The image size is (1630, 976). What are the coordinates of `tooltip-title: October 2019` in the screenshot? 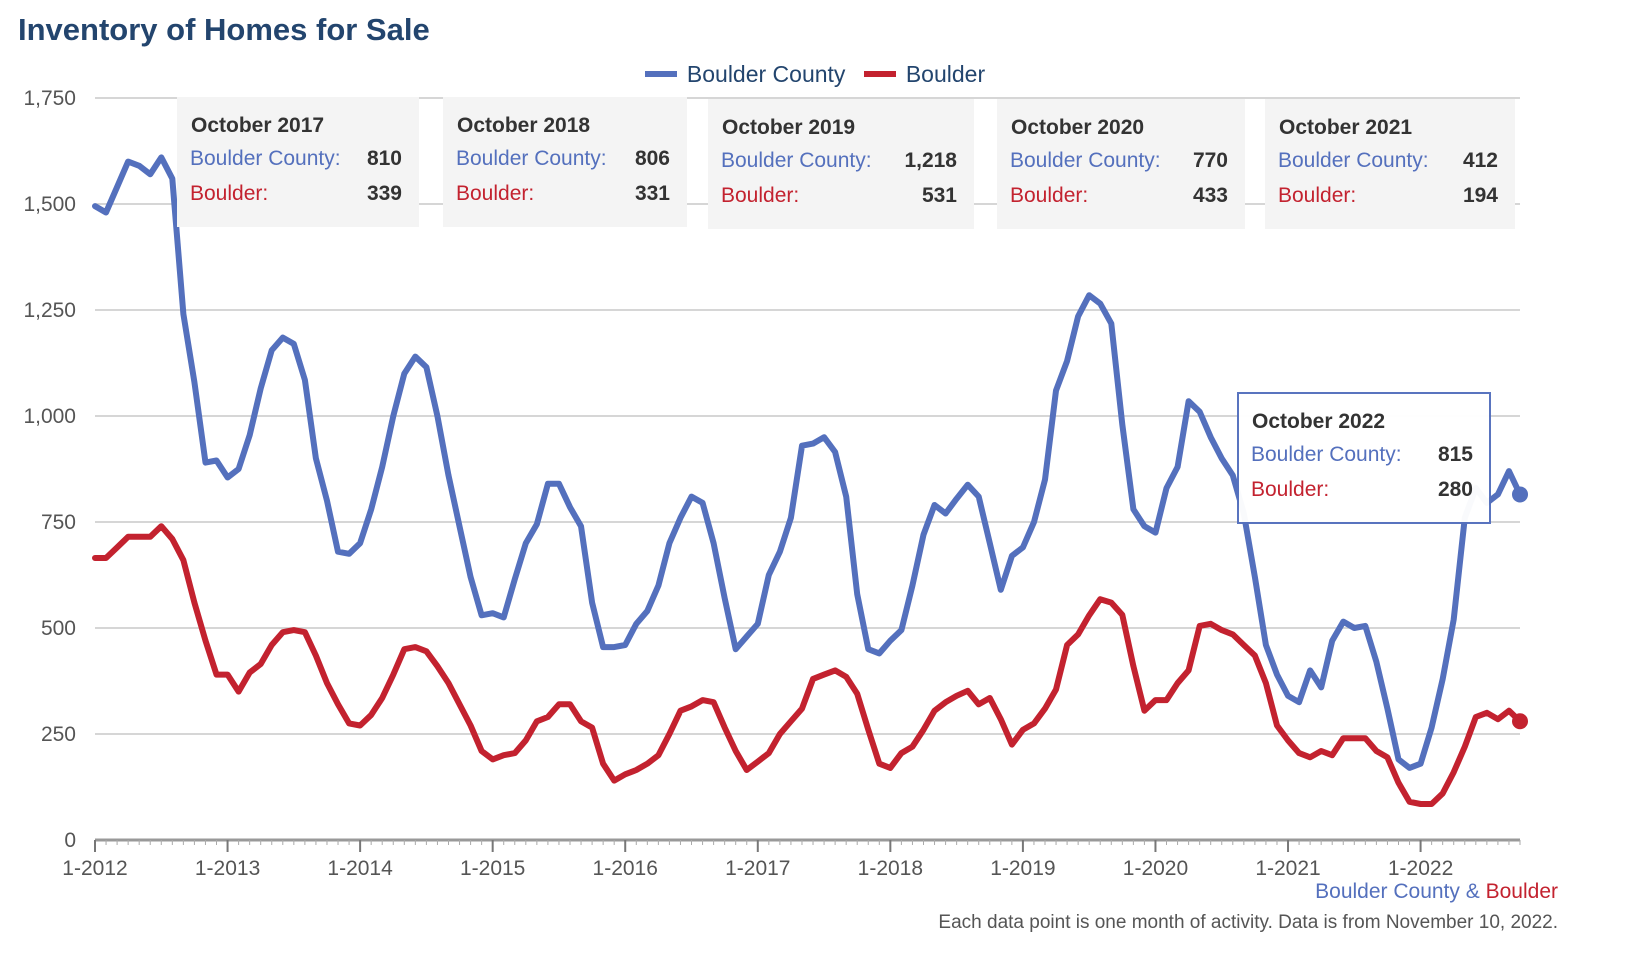 It's located at (788, 127).